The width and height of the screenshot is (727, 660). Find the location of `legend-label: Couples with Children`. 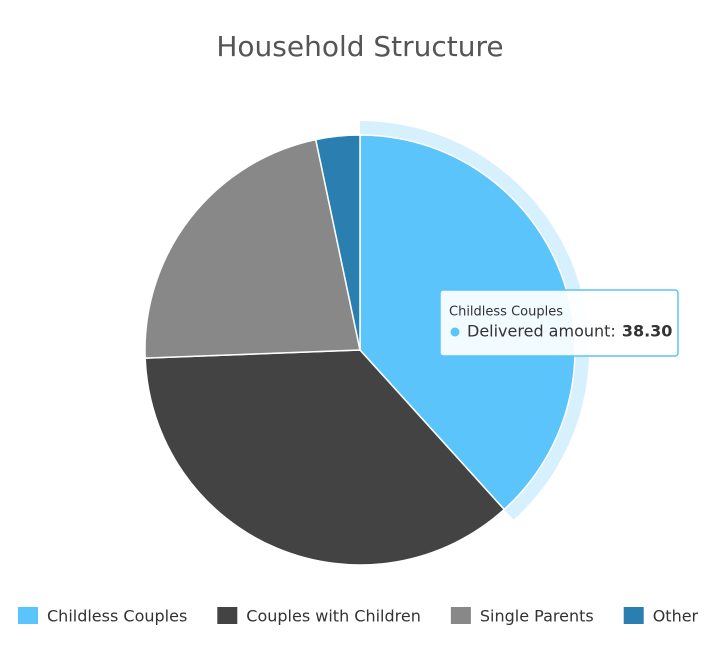

legend-label: Couples with Children is located at coordinates (333, 616).